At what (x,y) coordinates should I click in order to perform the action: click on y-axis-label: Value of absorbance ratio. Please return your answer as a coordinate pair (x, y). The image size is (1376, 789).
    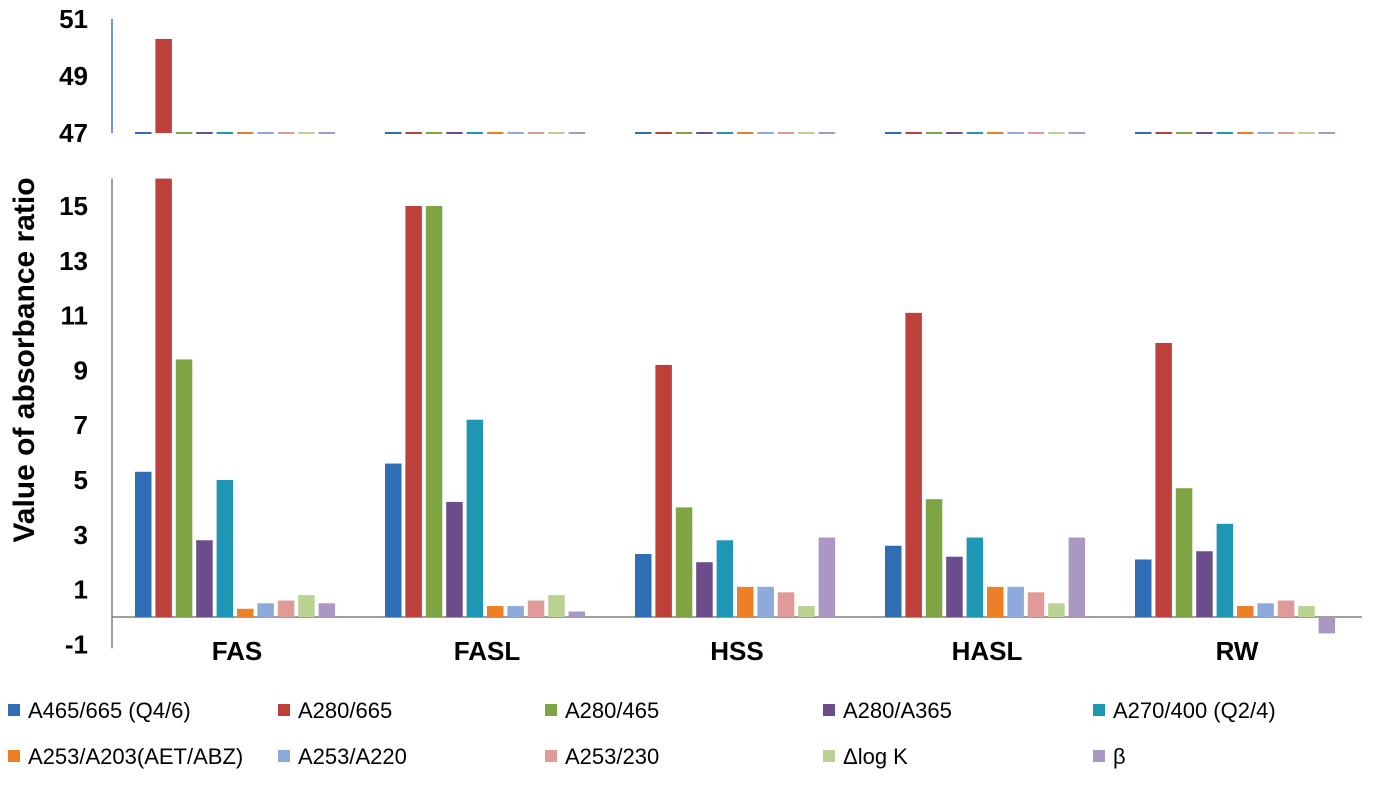
    Looking at the image, I should click on (24, 359).